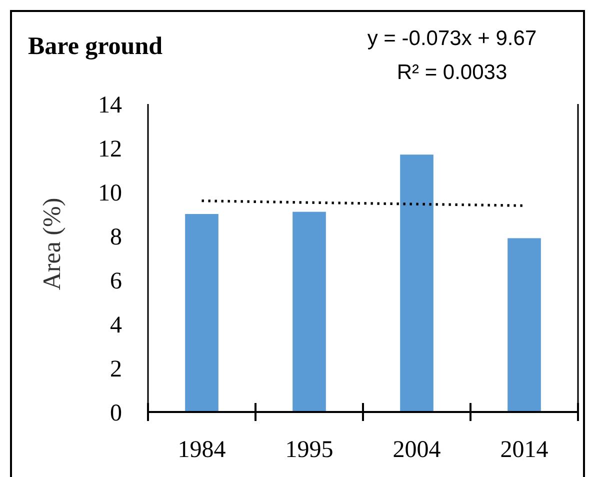 This screenshot has height=477, width=595. Describe the element at coordinates (524, 450) in the screenshot. I see `x-tick-label: 2014` at that location.